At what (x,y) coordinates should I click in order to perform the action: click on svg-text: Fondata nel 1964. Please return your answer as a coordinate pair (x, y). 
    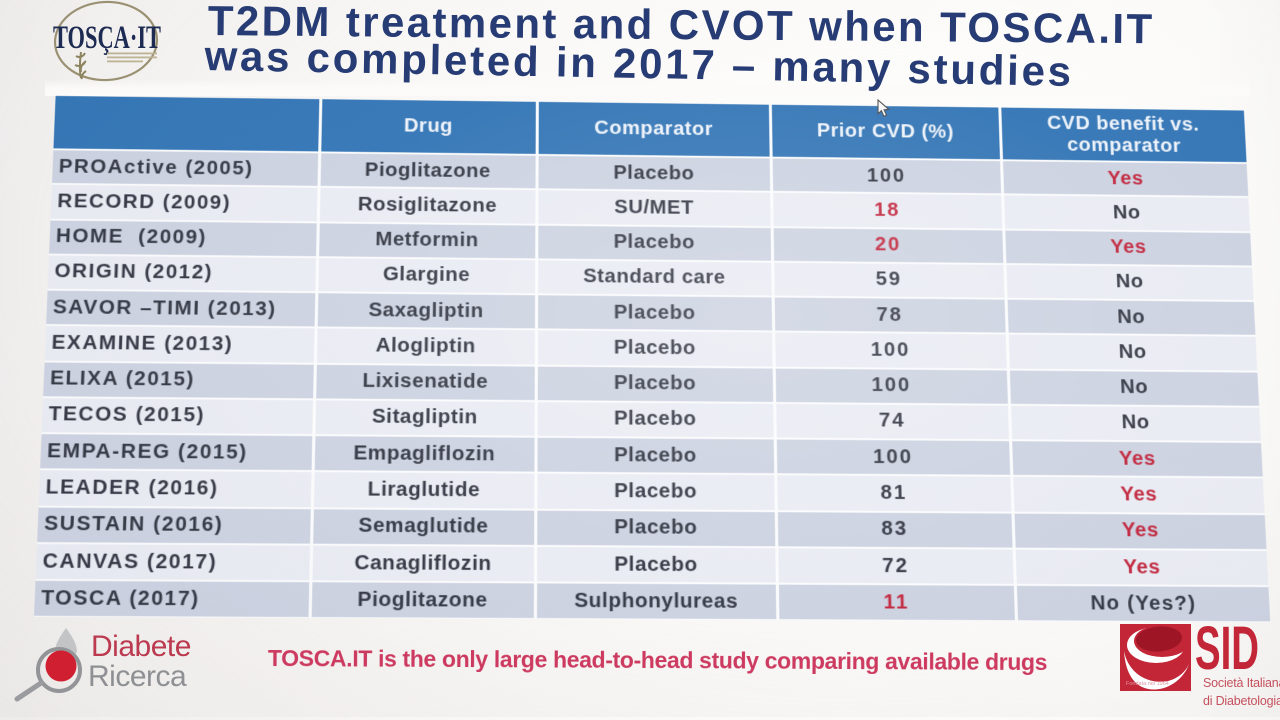
    Looking at the image, I should click on (1147, 684).